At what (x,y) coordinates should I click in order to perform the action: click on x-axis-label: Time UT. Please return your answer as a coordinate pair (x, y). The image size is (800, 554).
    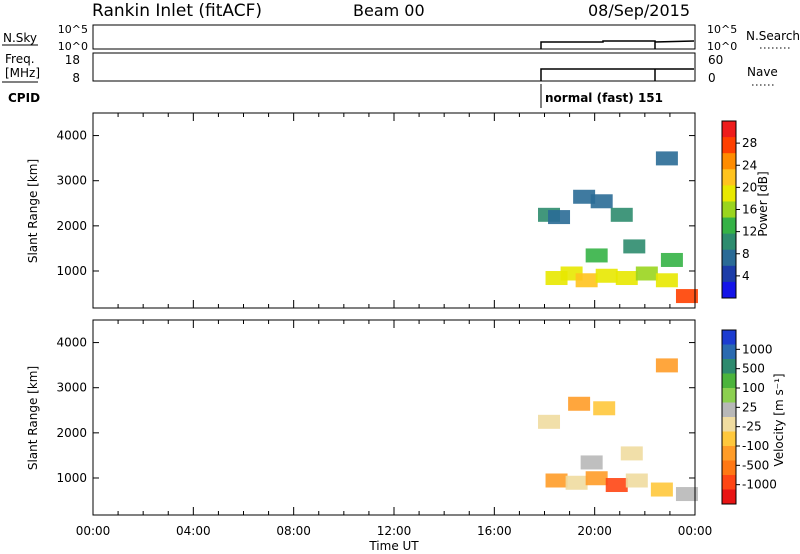
    Looking at the image, I should click on (393, 546).